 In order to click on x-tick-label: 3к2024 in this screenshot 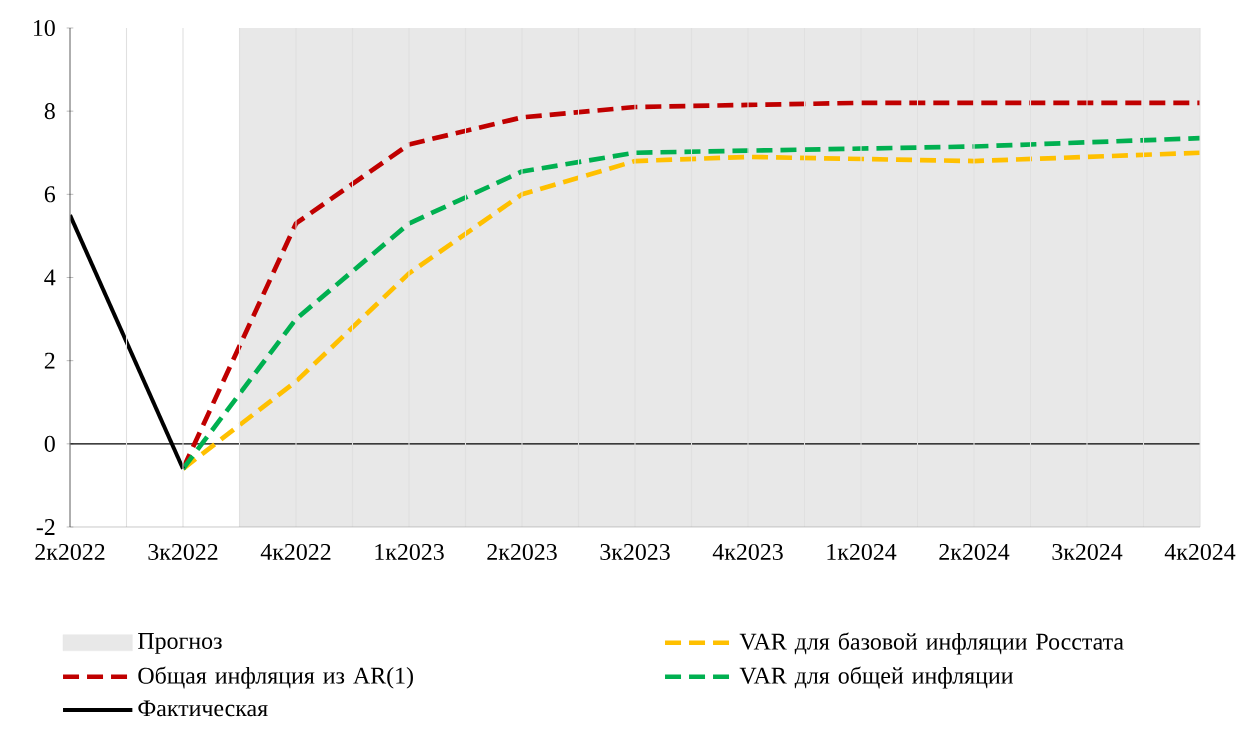, I will do `click(1087, 552)`.